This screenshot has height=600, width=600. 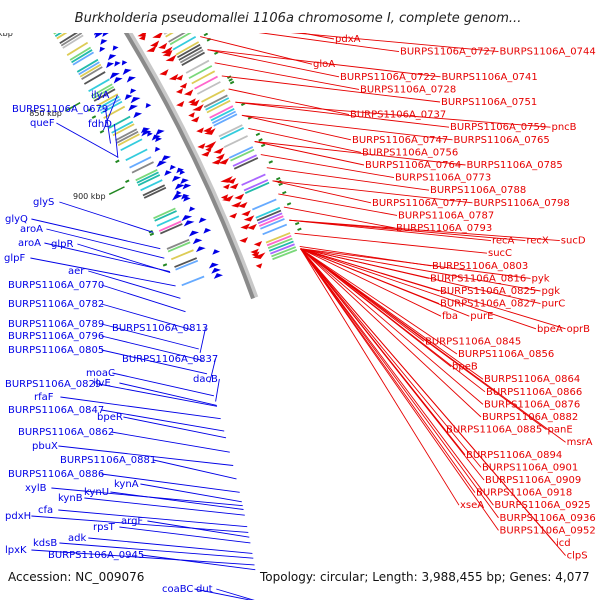 What do you see at coordinates (577, 556) in the screenshot?
I see `forward-gene-label: clpS` at bounding box center [577, 556].